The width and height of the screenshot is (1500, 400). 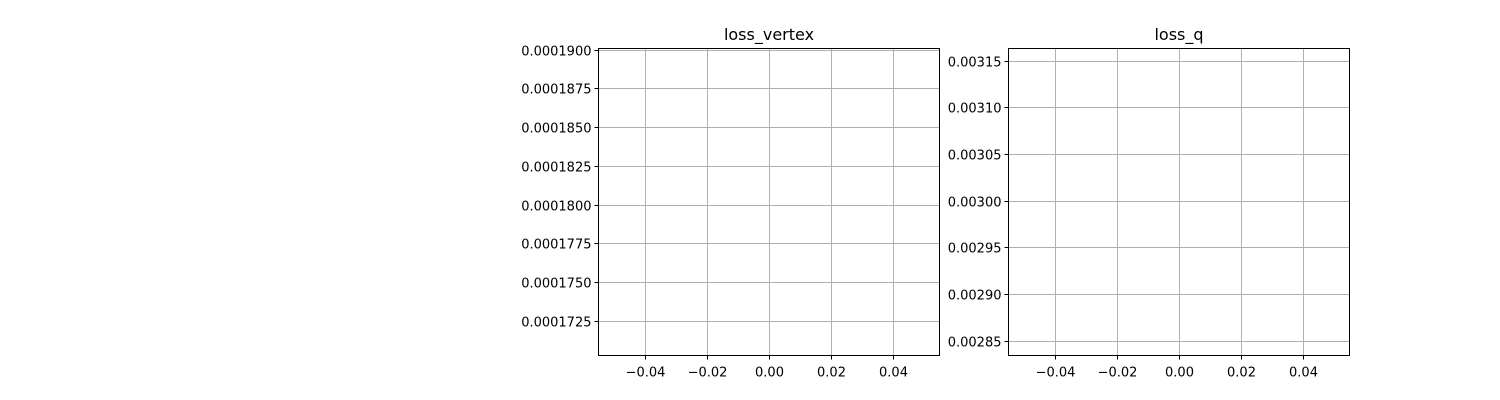 I want to click on y-tick-label: 0.00285, so click(x=975, y=343).